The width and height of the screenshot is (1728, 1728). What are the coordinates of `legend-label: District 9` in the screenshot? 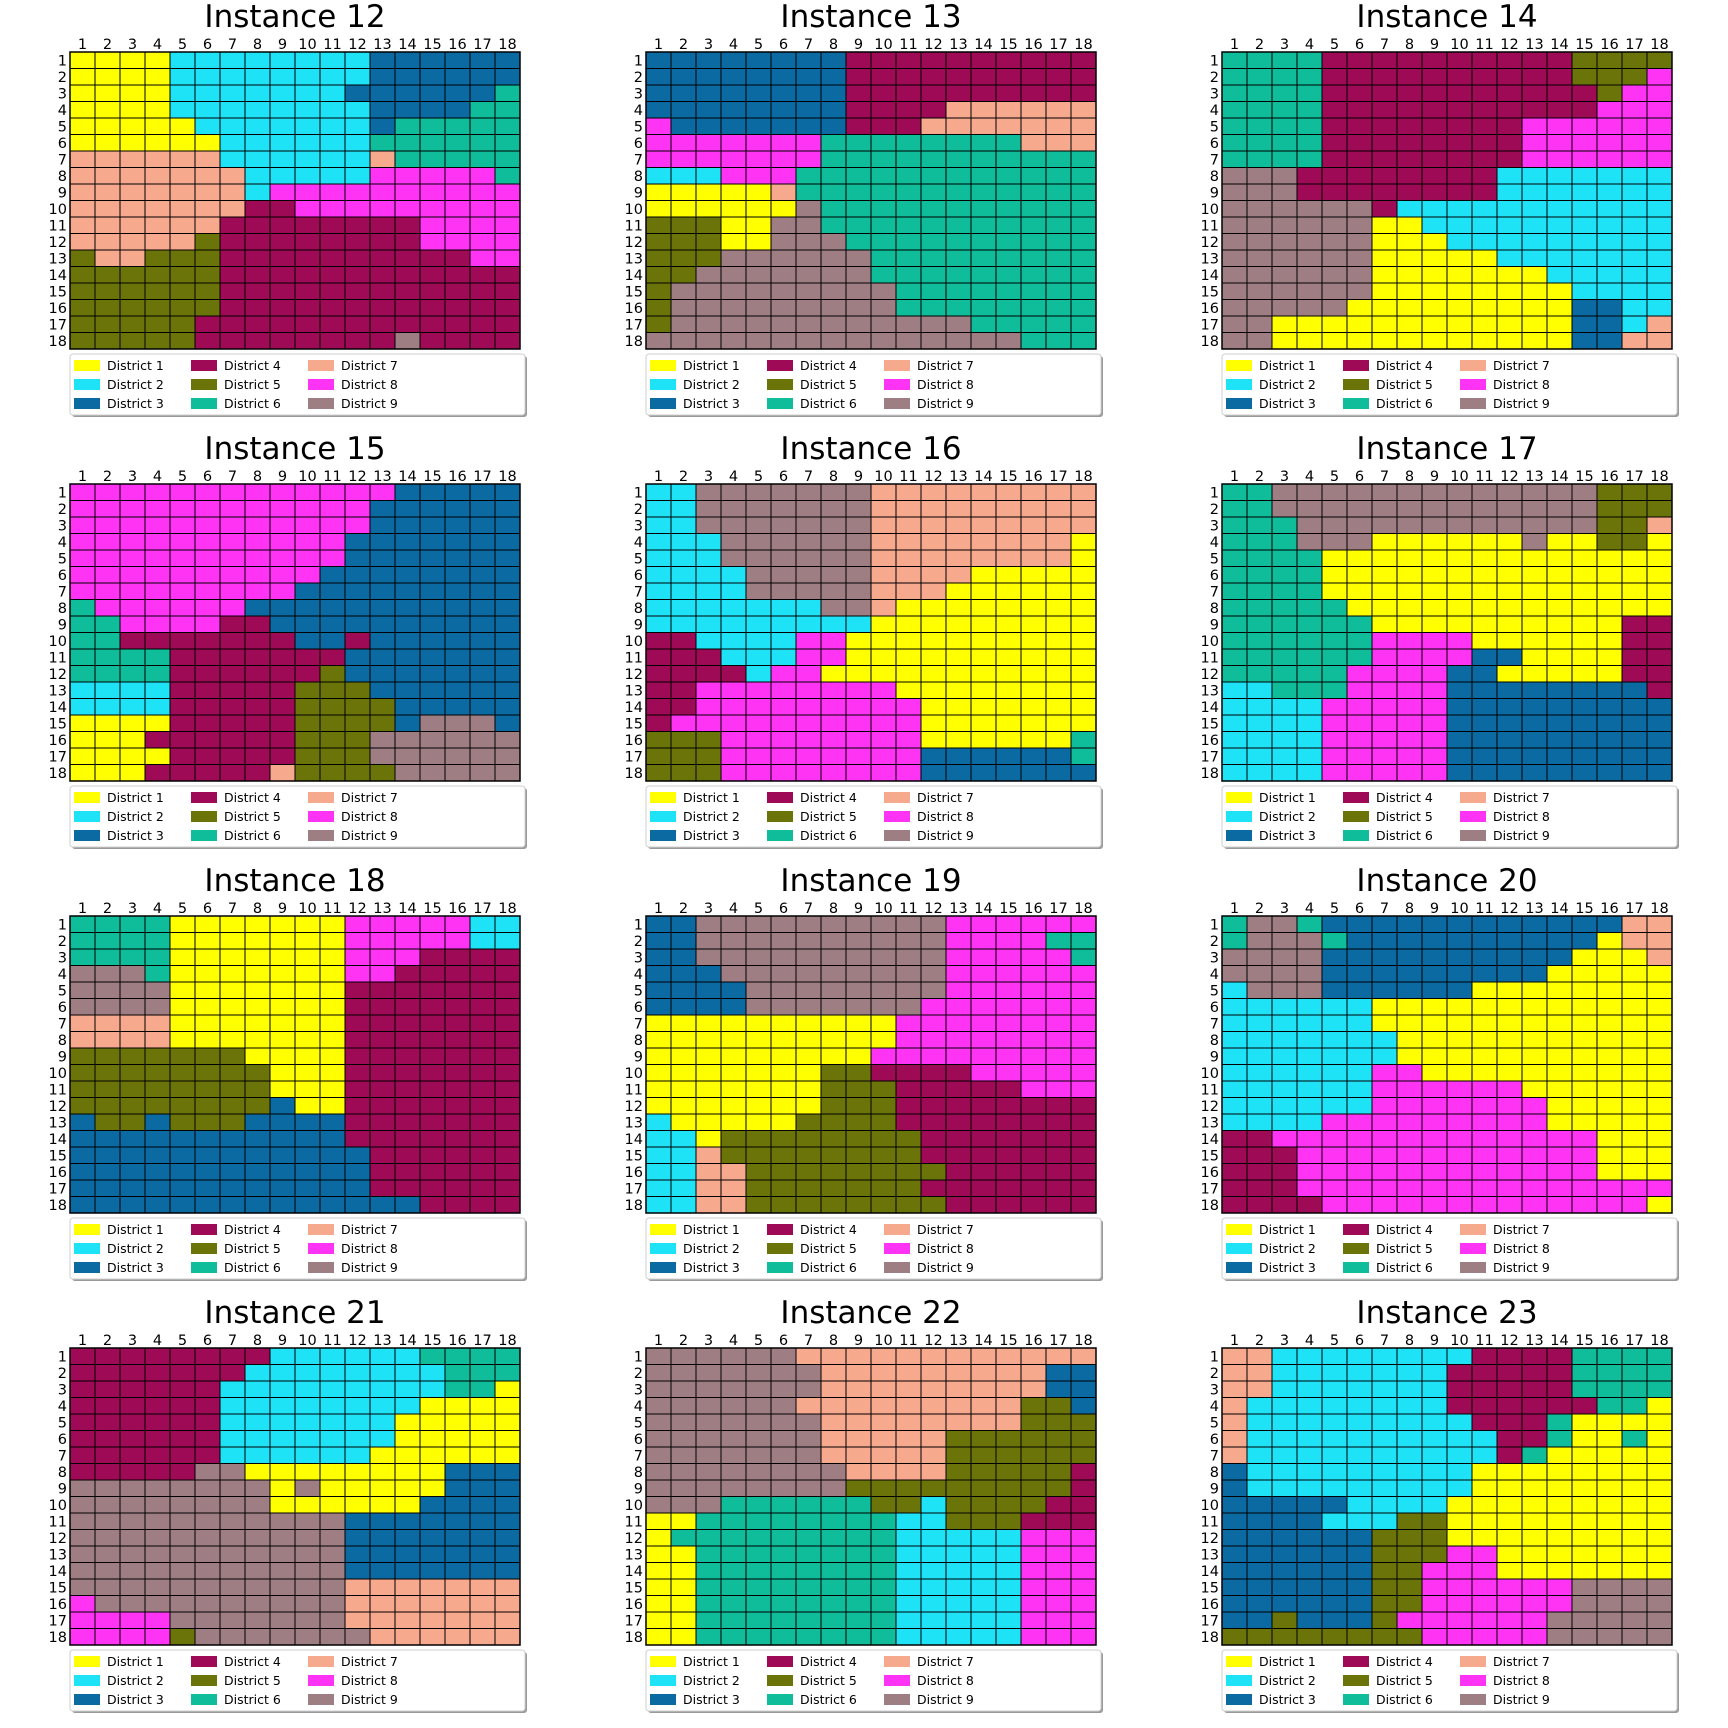 It's located at (945, 835).